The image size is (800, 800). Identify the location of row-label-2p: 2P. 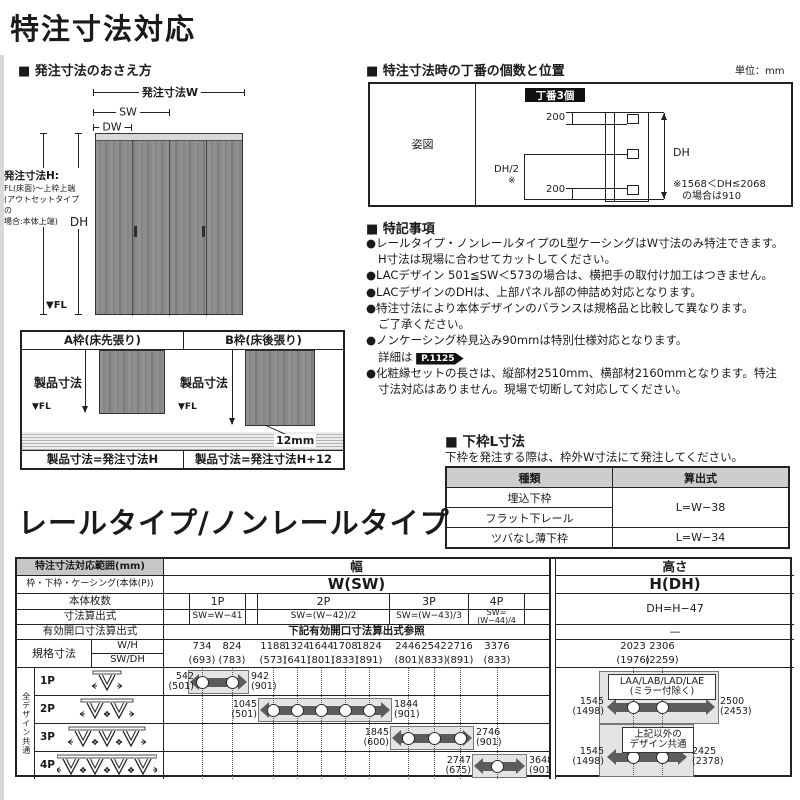
(48, 708).